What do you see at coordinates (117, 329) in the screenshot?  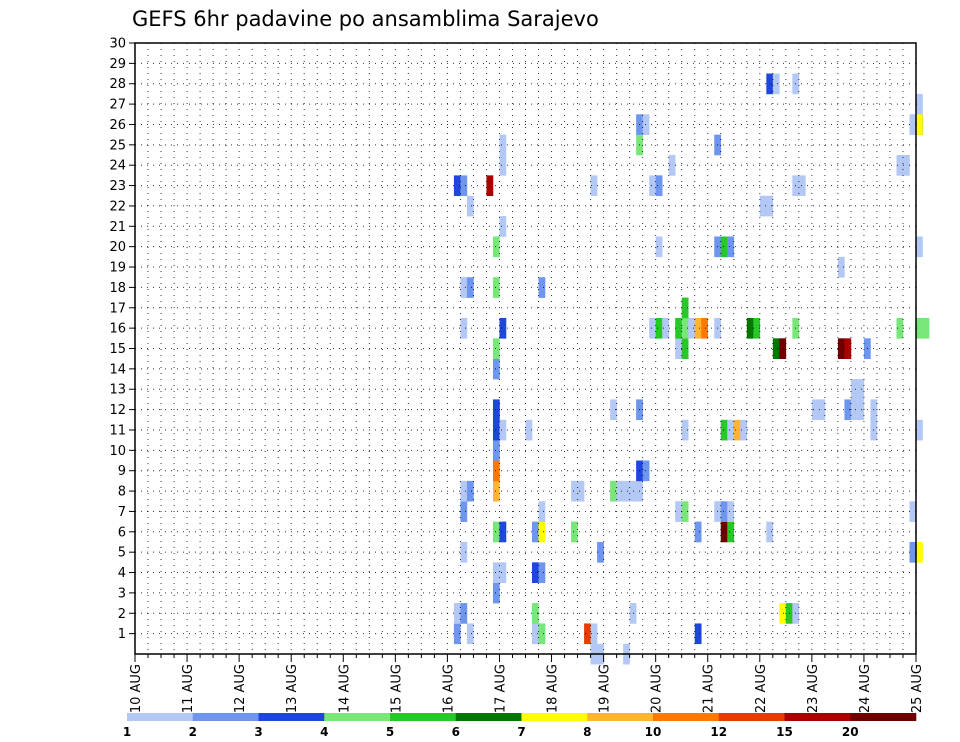 I see `y-tick-label: 16` at bounding box center [117, 329].